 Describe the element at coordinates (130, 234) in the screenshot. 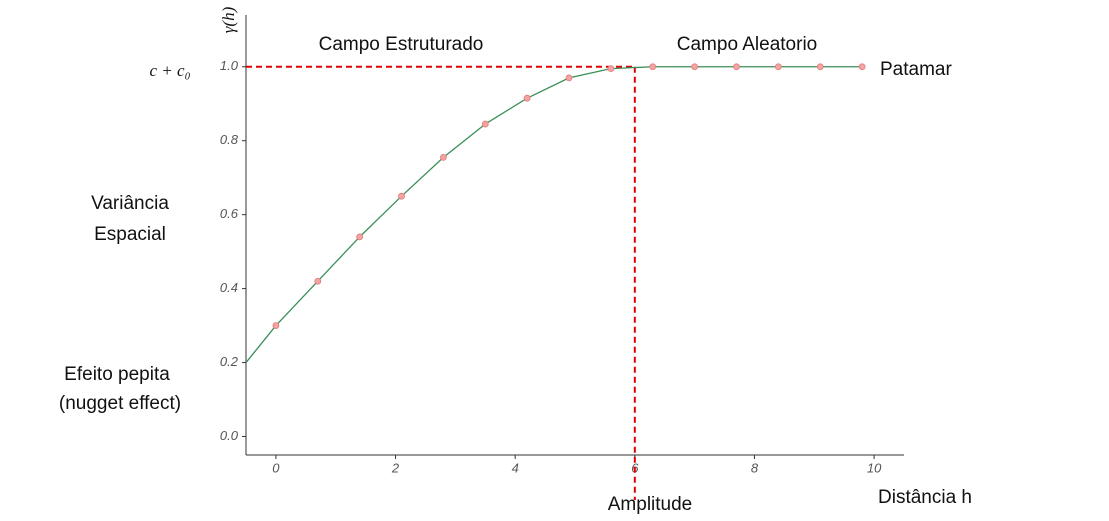

I see `annotation: Espacial` at that location.